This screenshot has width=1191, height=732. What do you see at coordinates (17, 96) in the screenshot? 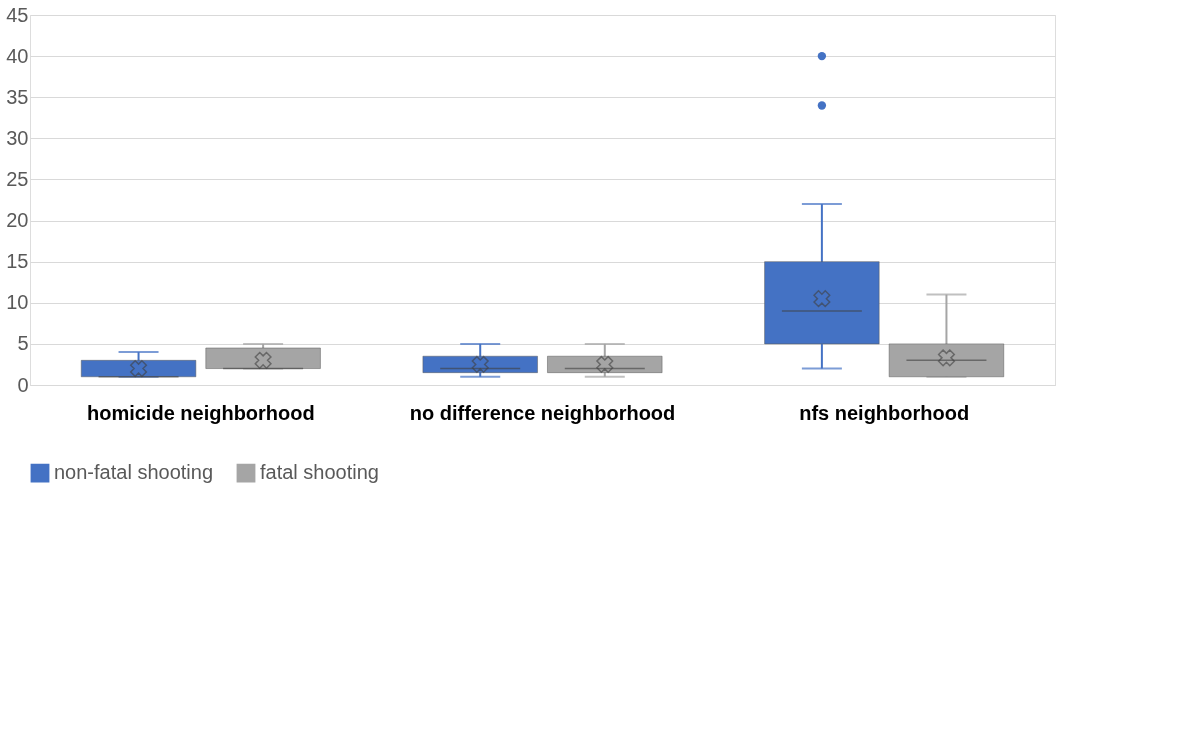
I see `y-tick-label: 35` at bounding box center [17, 96].